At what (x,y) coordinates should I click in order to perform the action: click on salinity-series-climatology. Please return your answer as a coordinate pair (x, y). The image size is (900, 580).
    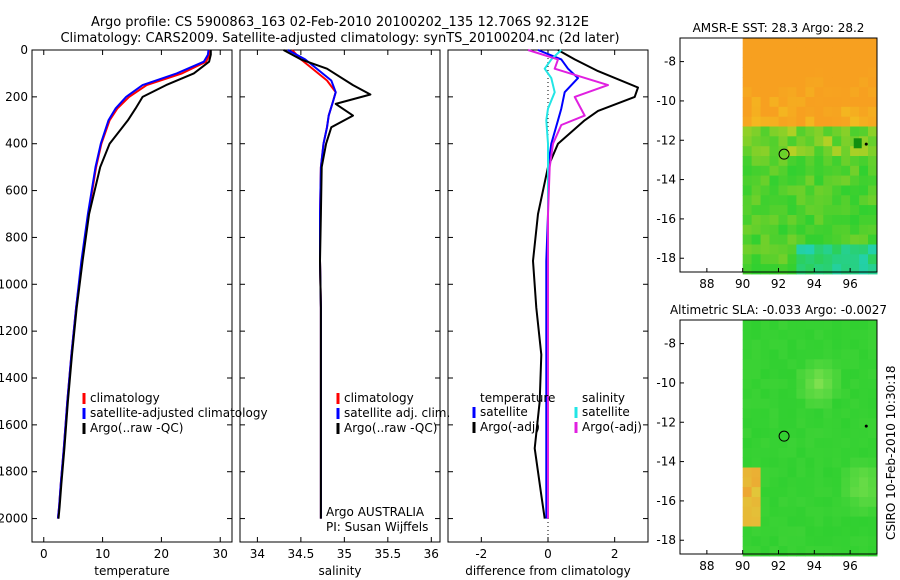
    Looking at the image, I should click on (314, 284).